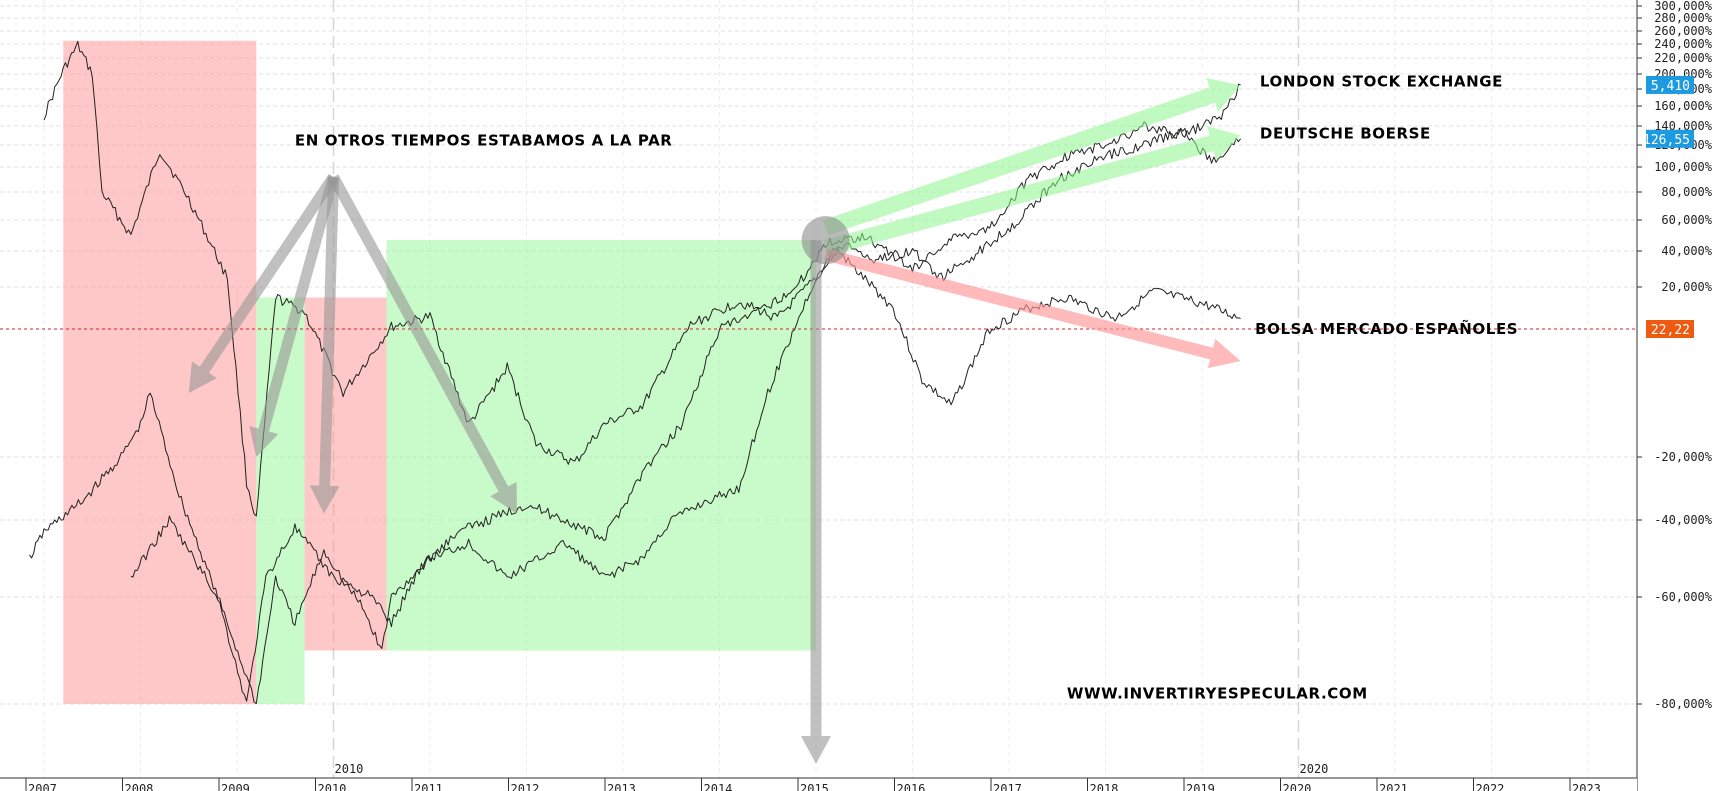 This screenshot has height=791, width=1730. I want to click on x-tick-label: 2007, so click(42, 786).